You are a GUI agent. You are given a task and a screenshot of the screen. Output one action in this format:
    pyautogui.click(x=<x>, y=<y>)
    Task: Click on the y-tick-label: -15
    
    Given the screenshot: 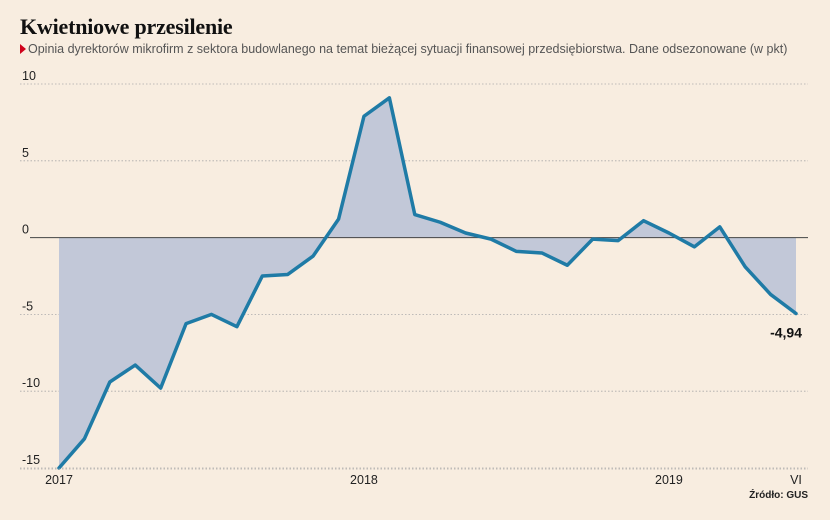 What is the action you would take?
    pyautogui.click(x=31, y=460)
    